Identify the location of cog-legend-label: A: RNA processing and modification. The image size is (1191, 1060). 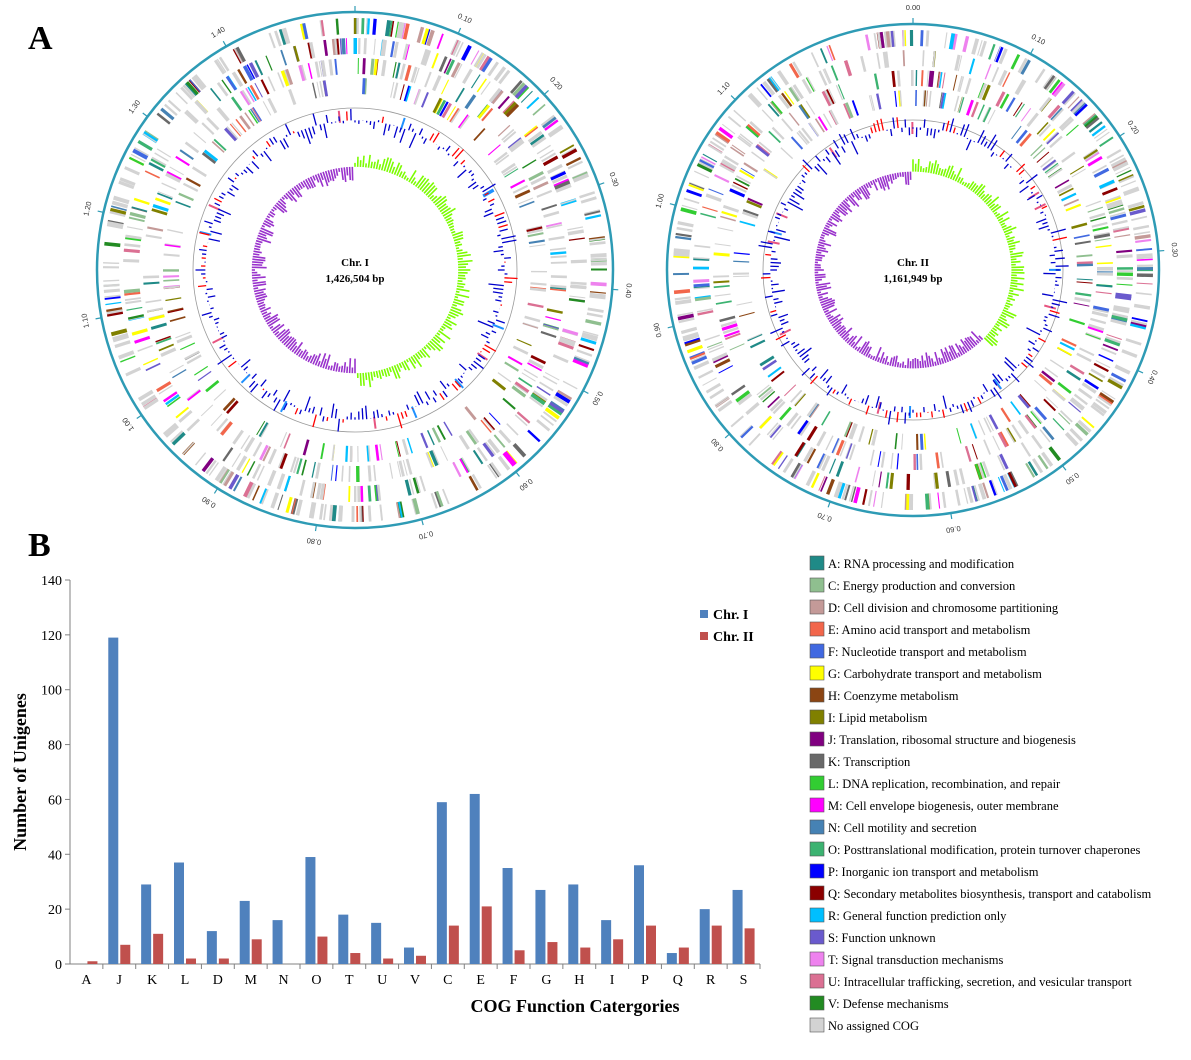
(921, 564).